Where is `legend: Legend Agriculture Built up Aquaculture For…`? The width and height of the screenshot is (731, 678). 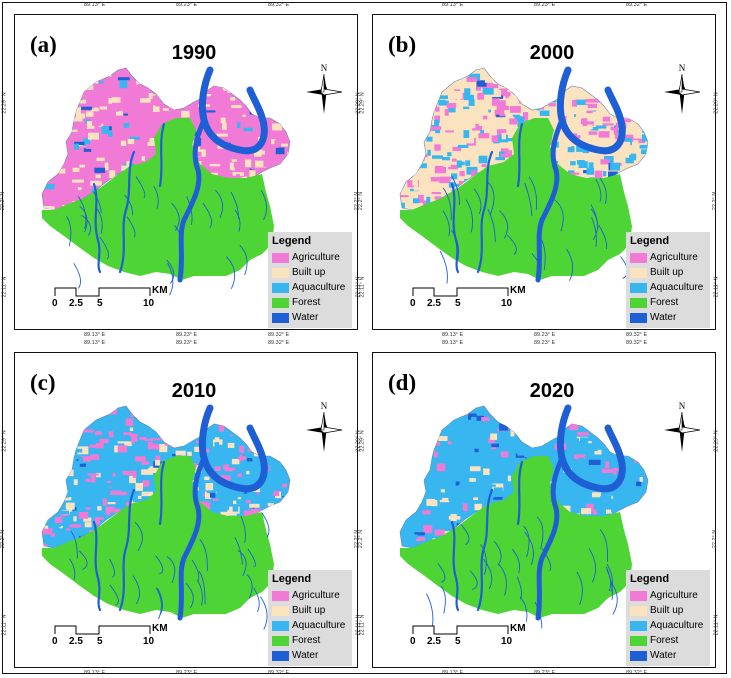 legend: Legend Agriculture Built up Aquaculture For… is located at coordinates (310, 280).